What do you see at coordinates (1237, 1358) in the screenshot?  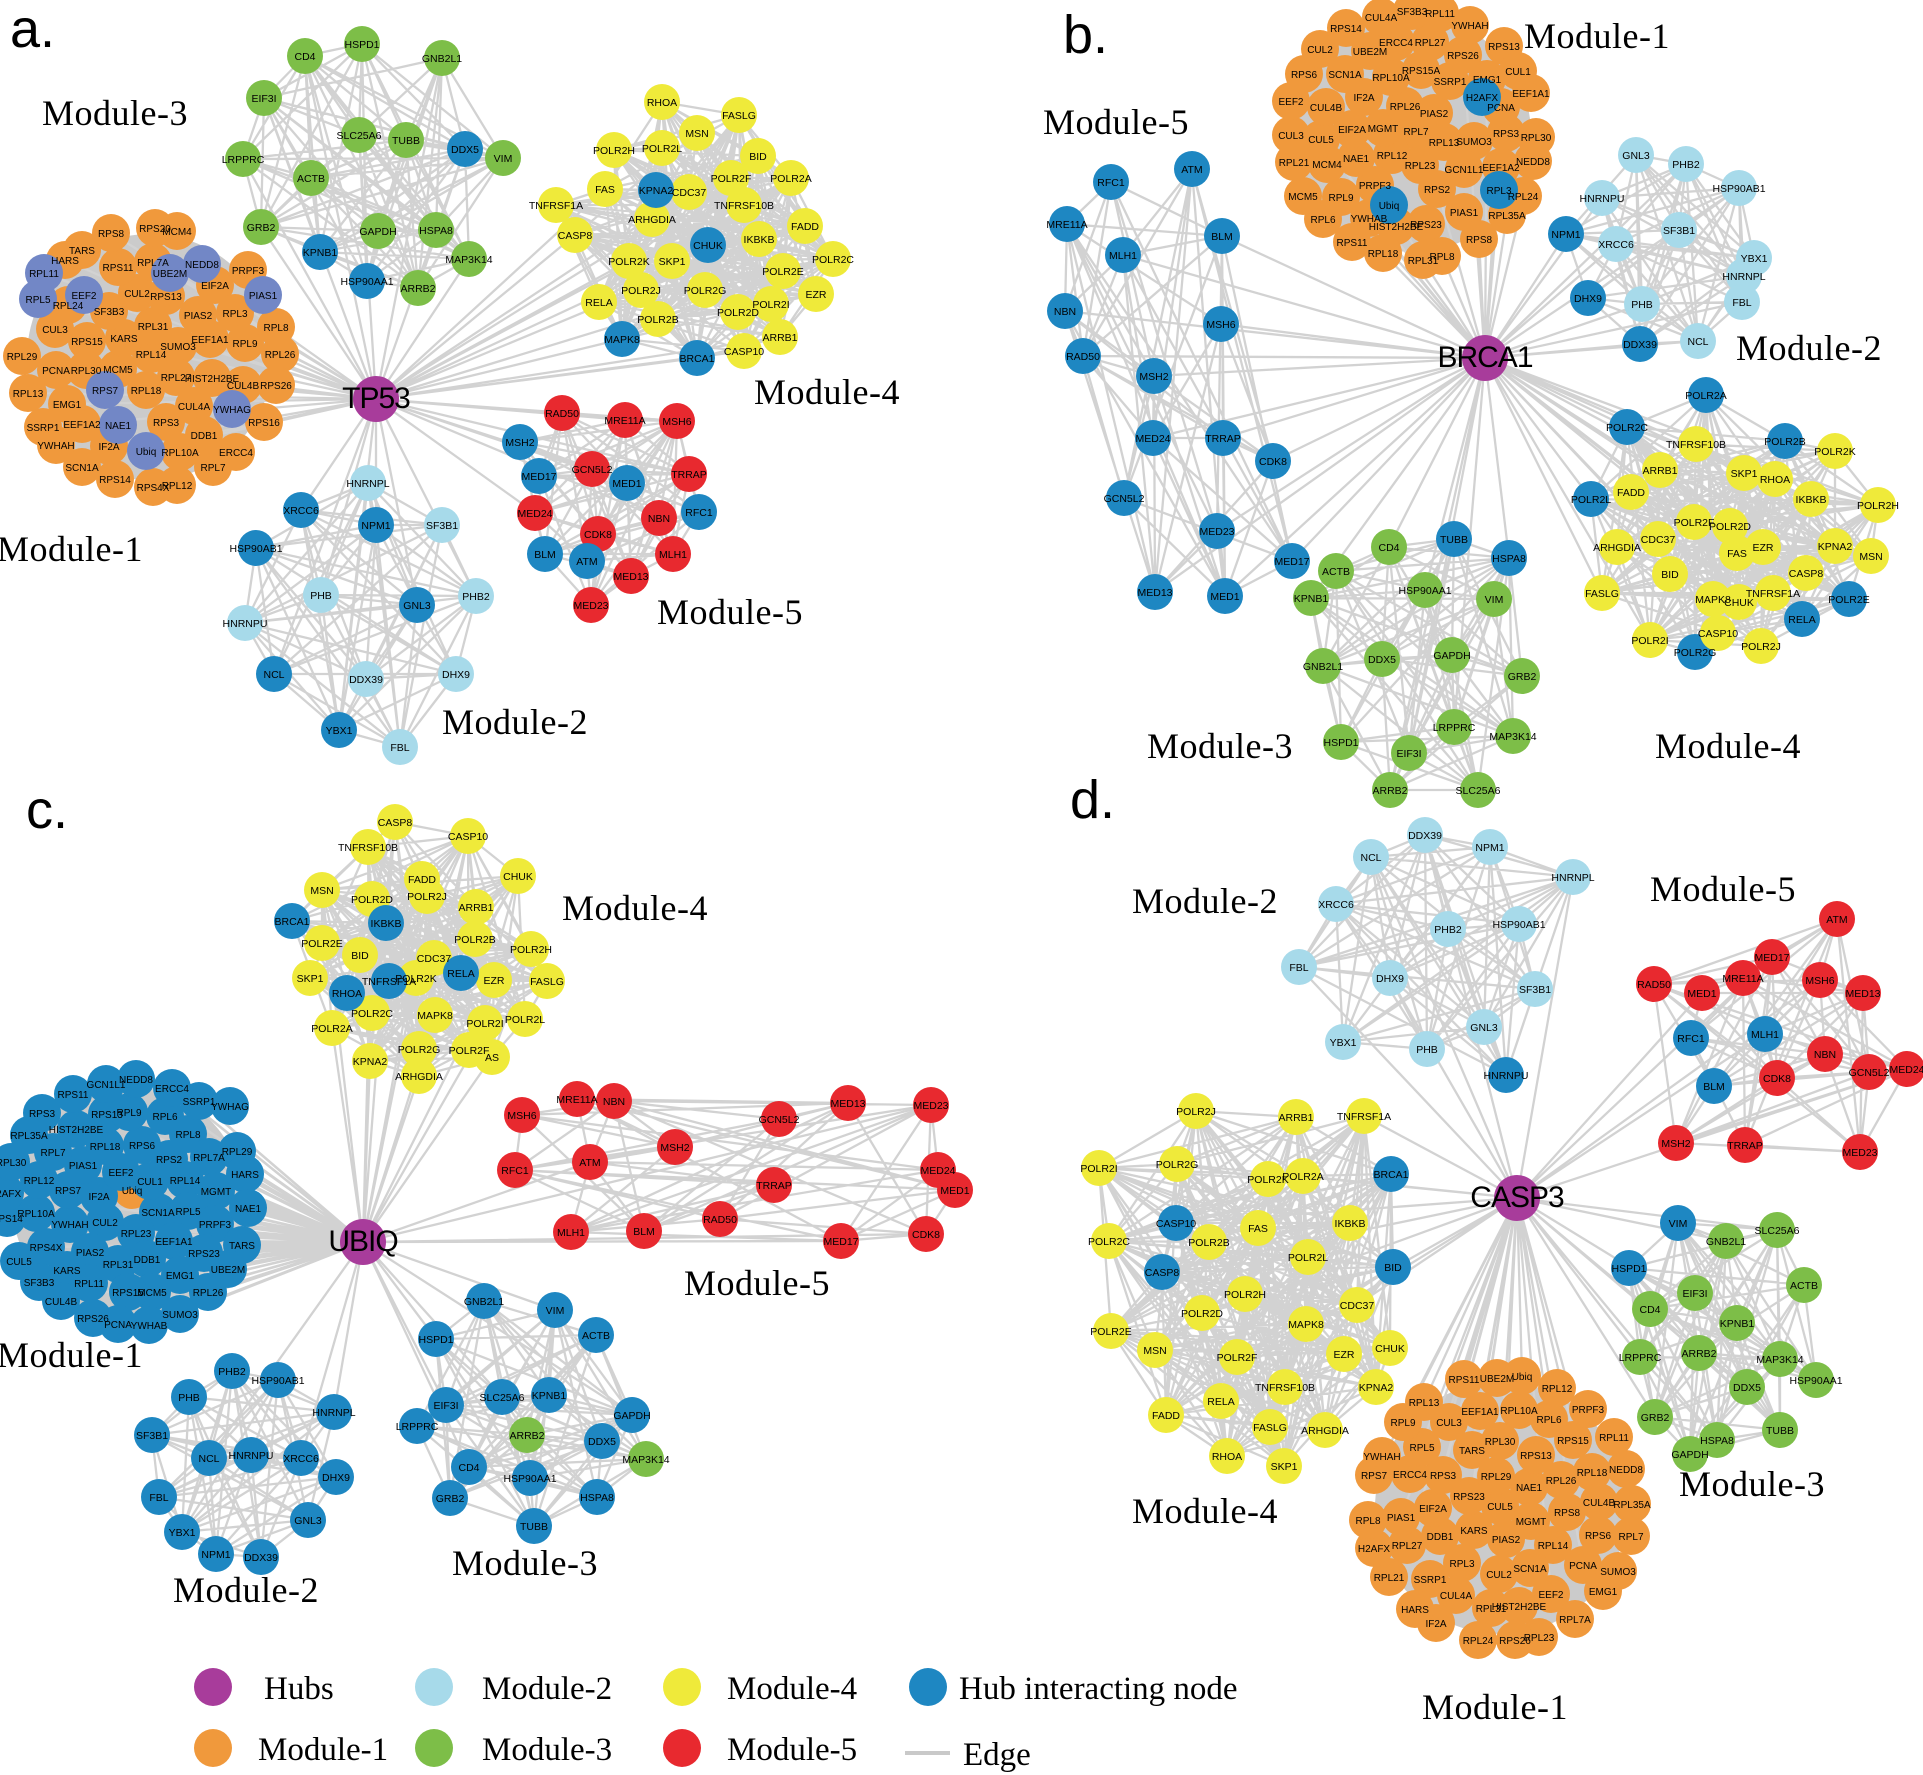 I see `svg-text: POLR2F` at bounding box center [1237, 1358].